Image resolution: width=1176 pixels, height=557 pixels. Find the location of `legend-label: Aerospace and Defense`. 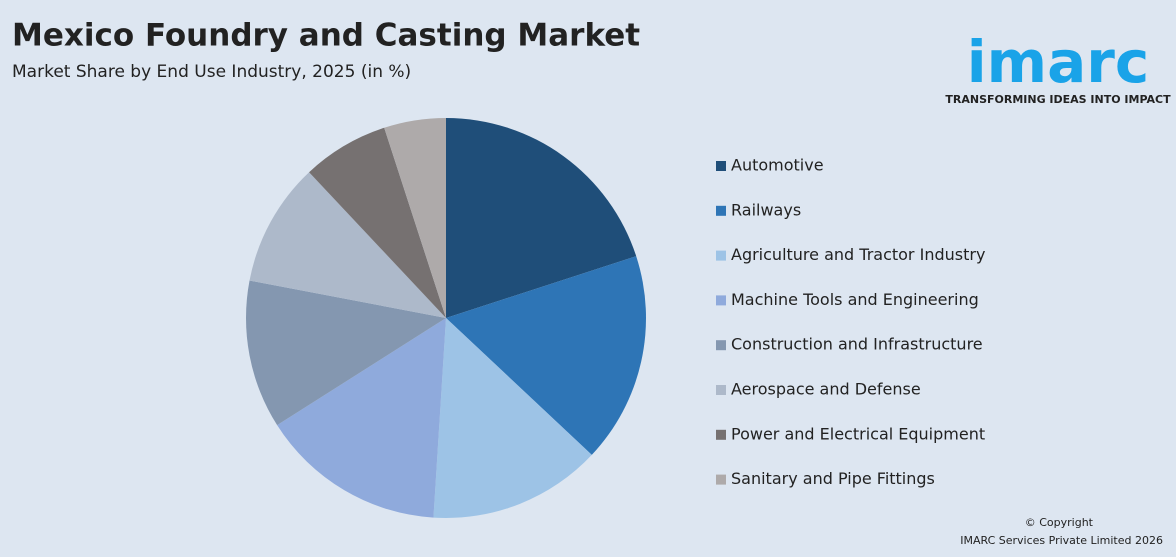

legend-label: Aerospace and Defense is located at coordinates (826, 389).